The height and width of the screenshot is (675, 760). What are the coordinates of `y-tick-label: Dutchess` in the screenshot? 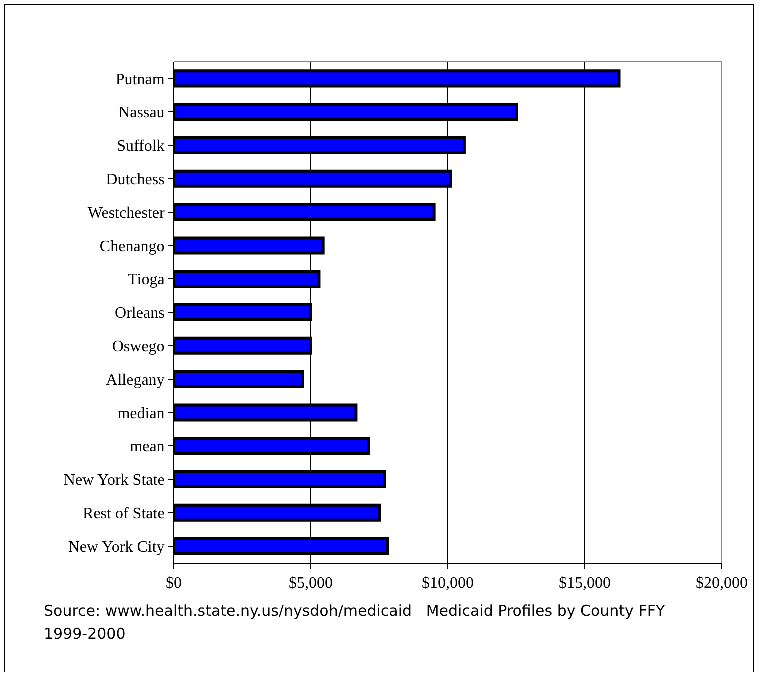 It's located at (135, 180).